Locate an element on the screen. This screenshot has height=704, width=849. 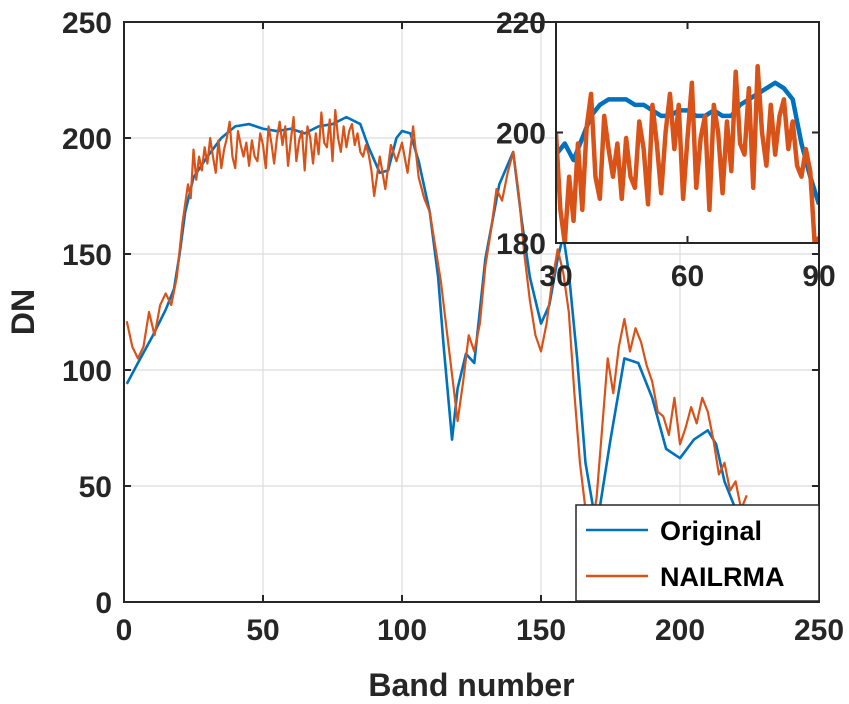
main-x-tick-label: 200 is located at coordinates (680, 630).